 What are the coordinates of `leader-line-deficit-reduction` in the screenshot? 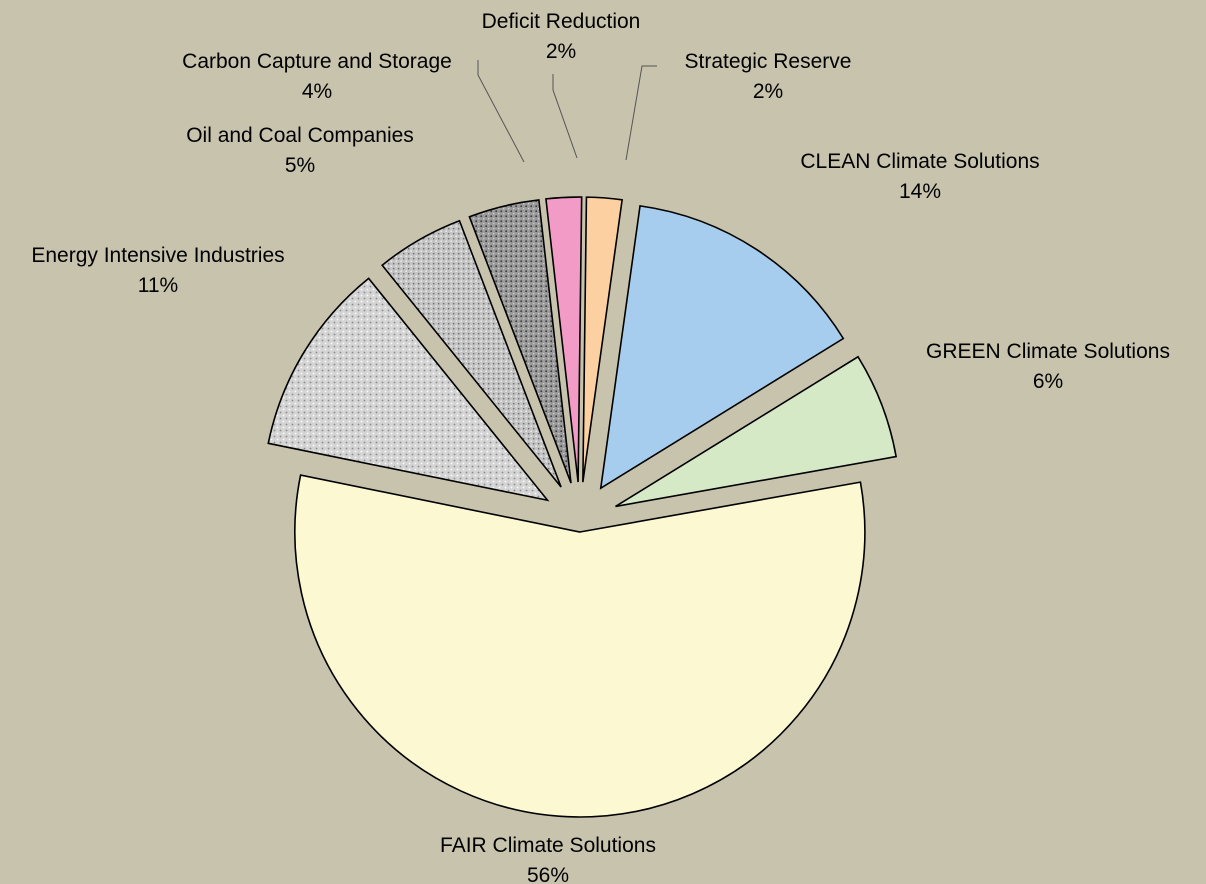 It's located at (565, 116).